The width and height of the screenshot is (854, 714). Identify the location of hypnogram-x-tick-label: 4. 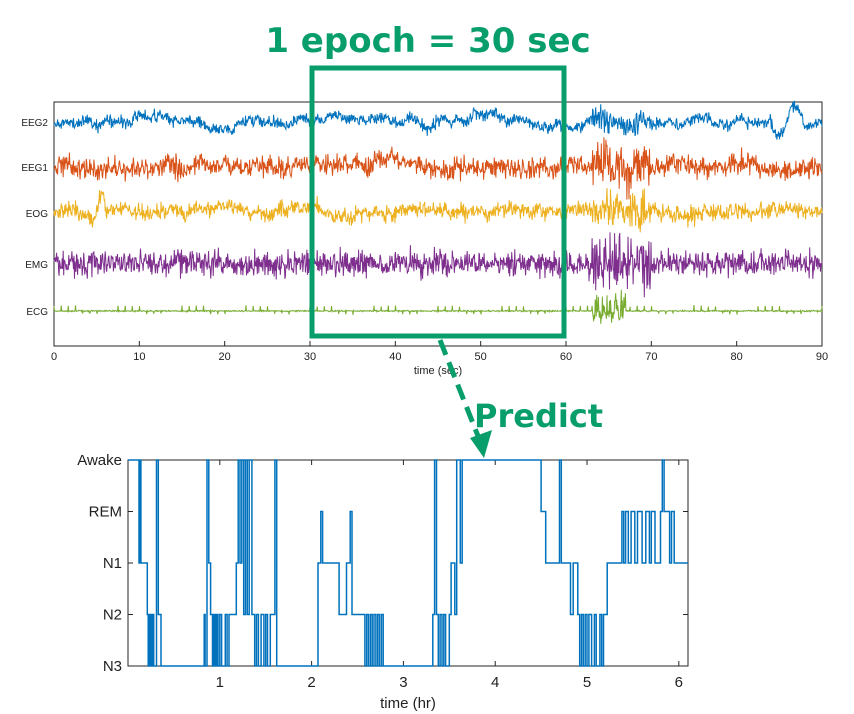
(495, 682).